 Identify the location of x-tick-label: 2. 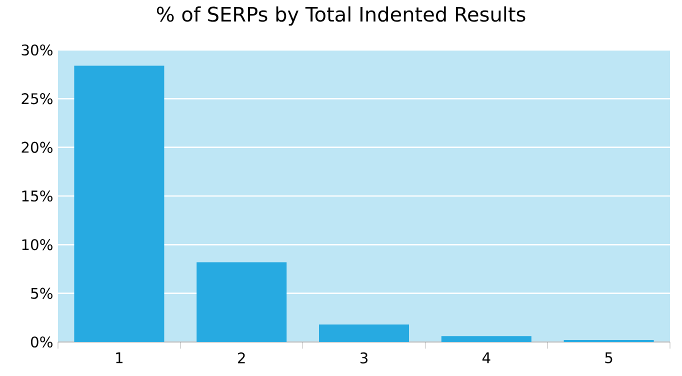
(241, 358).